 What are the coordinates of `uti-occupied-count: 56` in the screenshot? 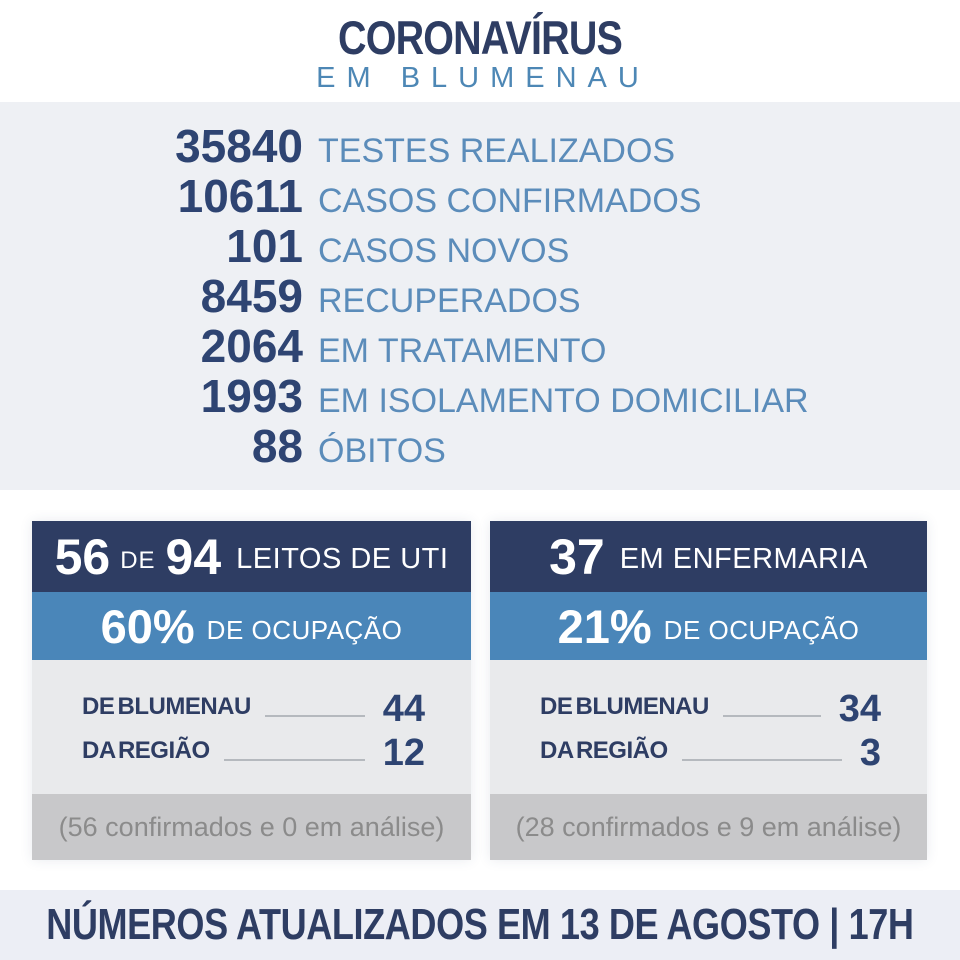 It's located at (82, 556).